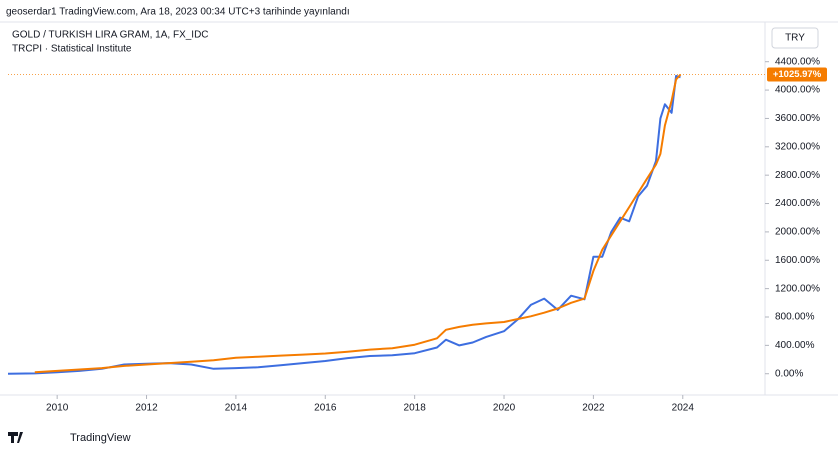  What do you see at coordinates (797, 260) in the screenshot?
I see `y-tick-label: 1600.00%` at bounding box center [797, 260].